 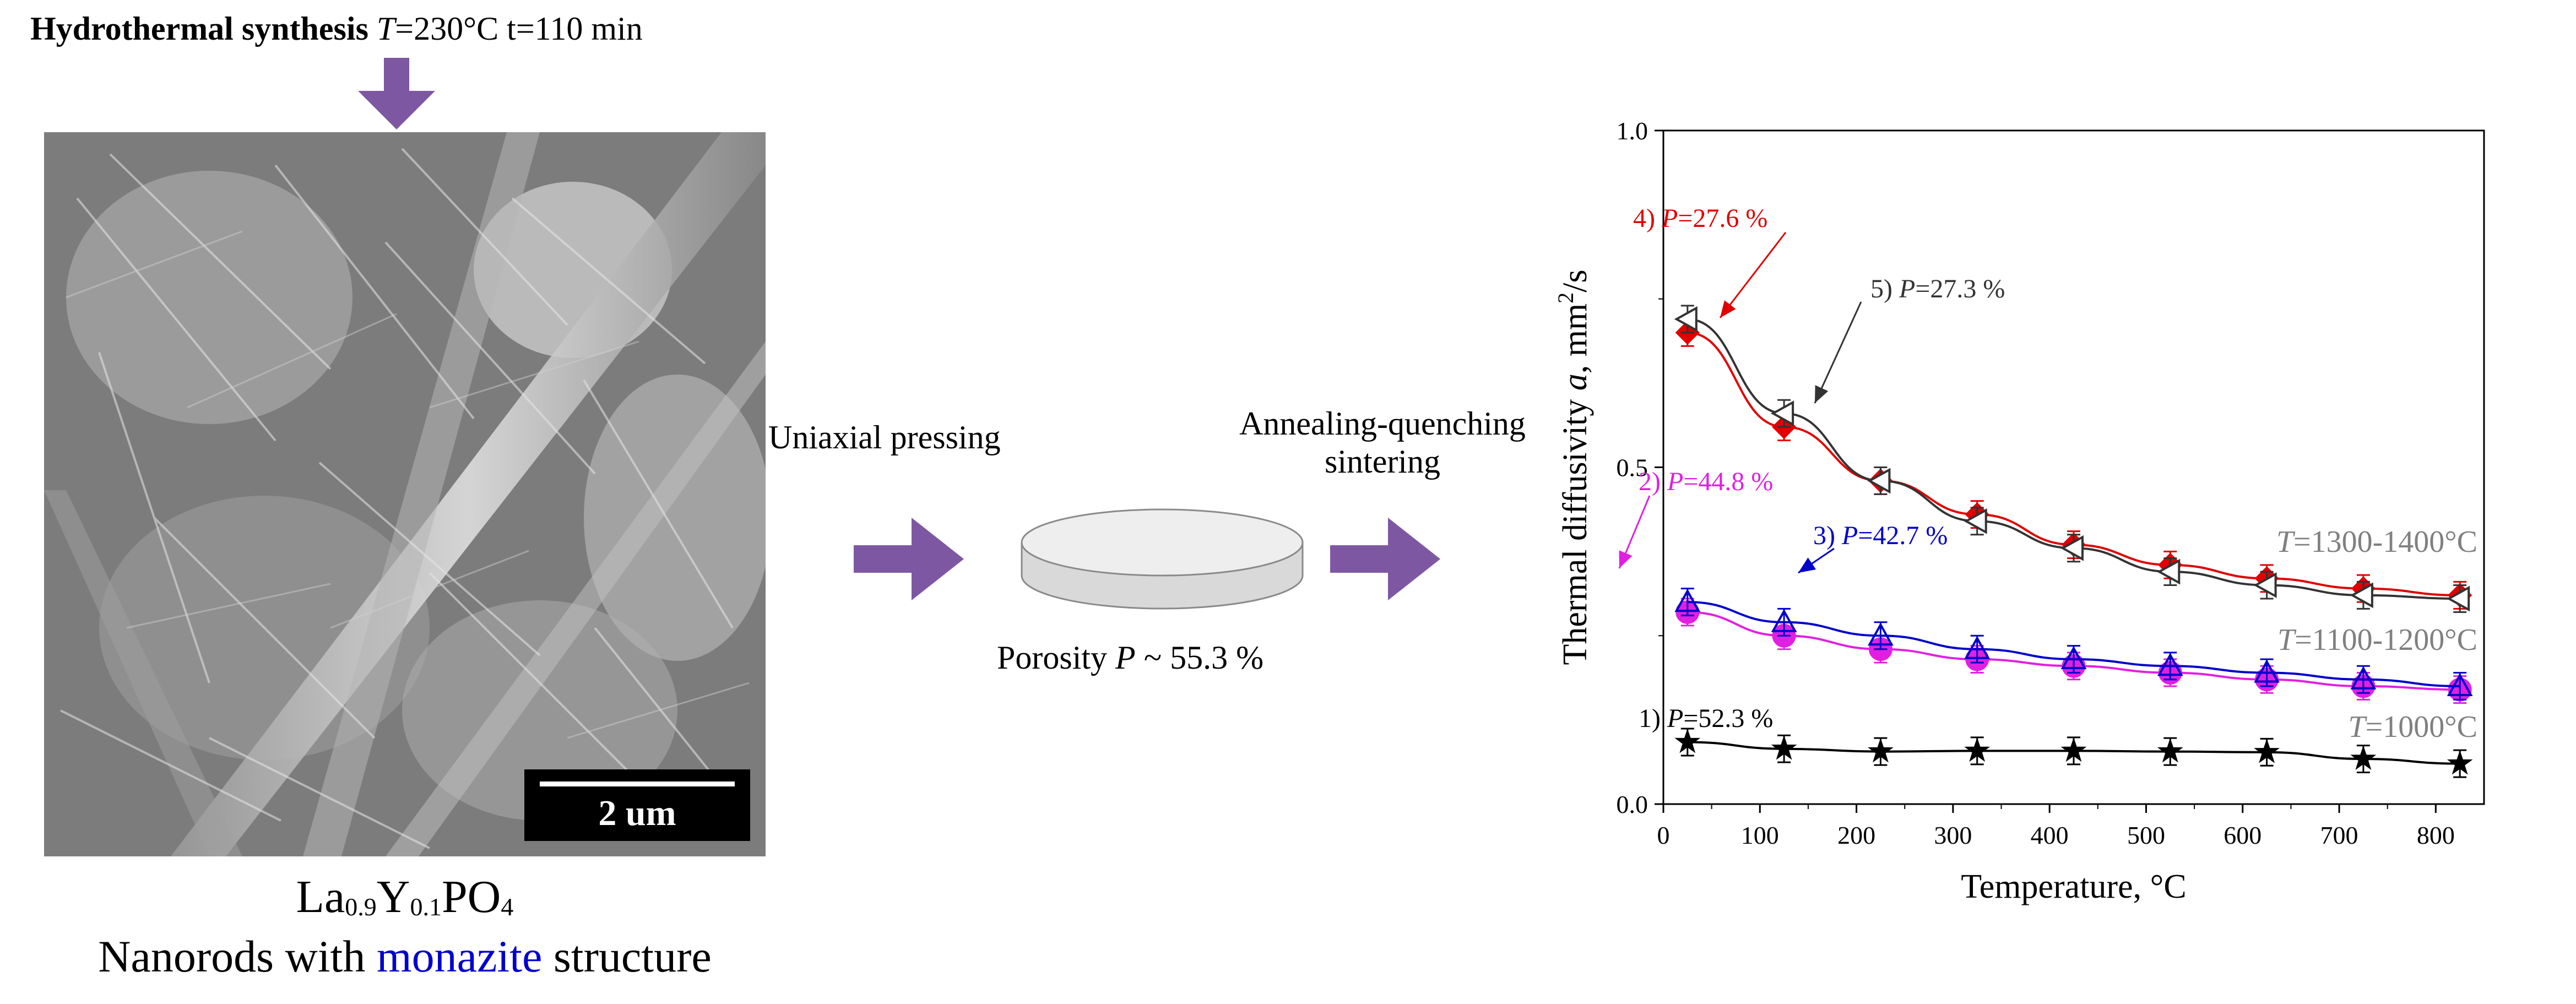 What do you see at coordinates (1632, 804) in the screenshot?
I see `y-tick-label: 0.0` at bounding box center [1632, 804].